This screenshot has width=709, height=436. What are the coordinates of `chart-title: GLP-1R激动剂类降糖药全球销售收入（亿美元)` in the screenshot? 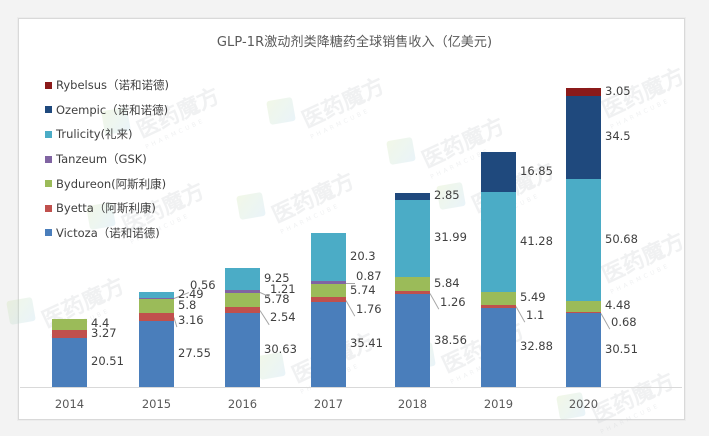 It's located at (354, 42).